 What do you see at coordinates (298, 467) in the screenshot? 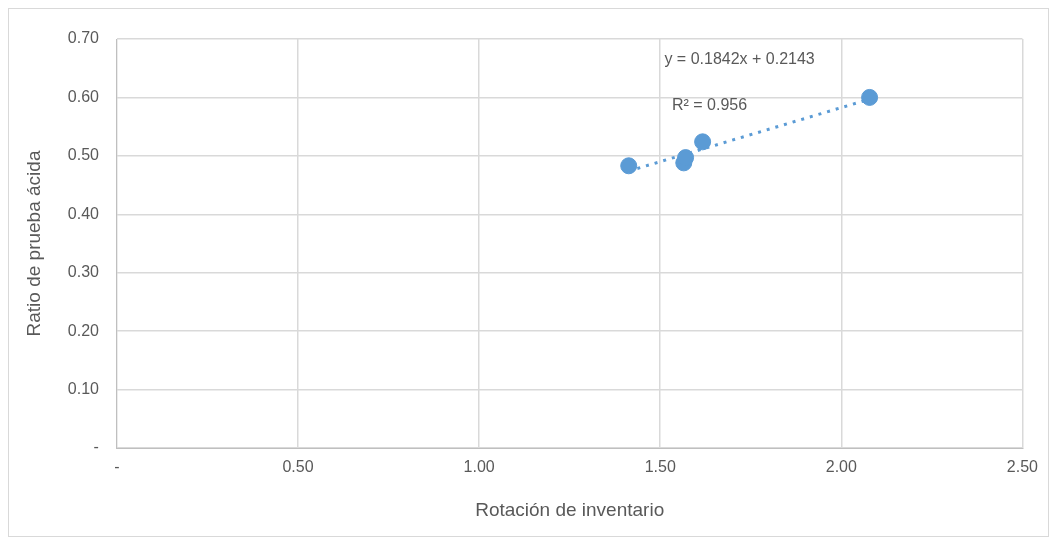
I see `x-tick-label: 0.50` at bounding box center [298, 467].